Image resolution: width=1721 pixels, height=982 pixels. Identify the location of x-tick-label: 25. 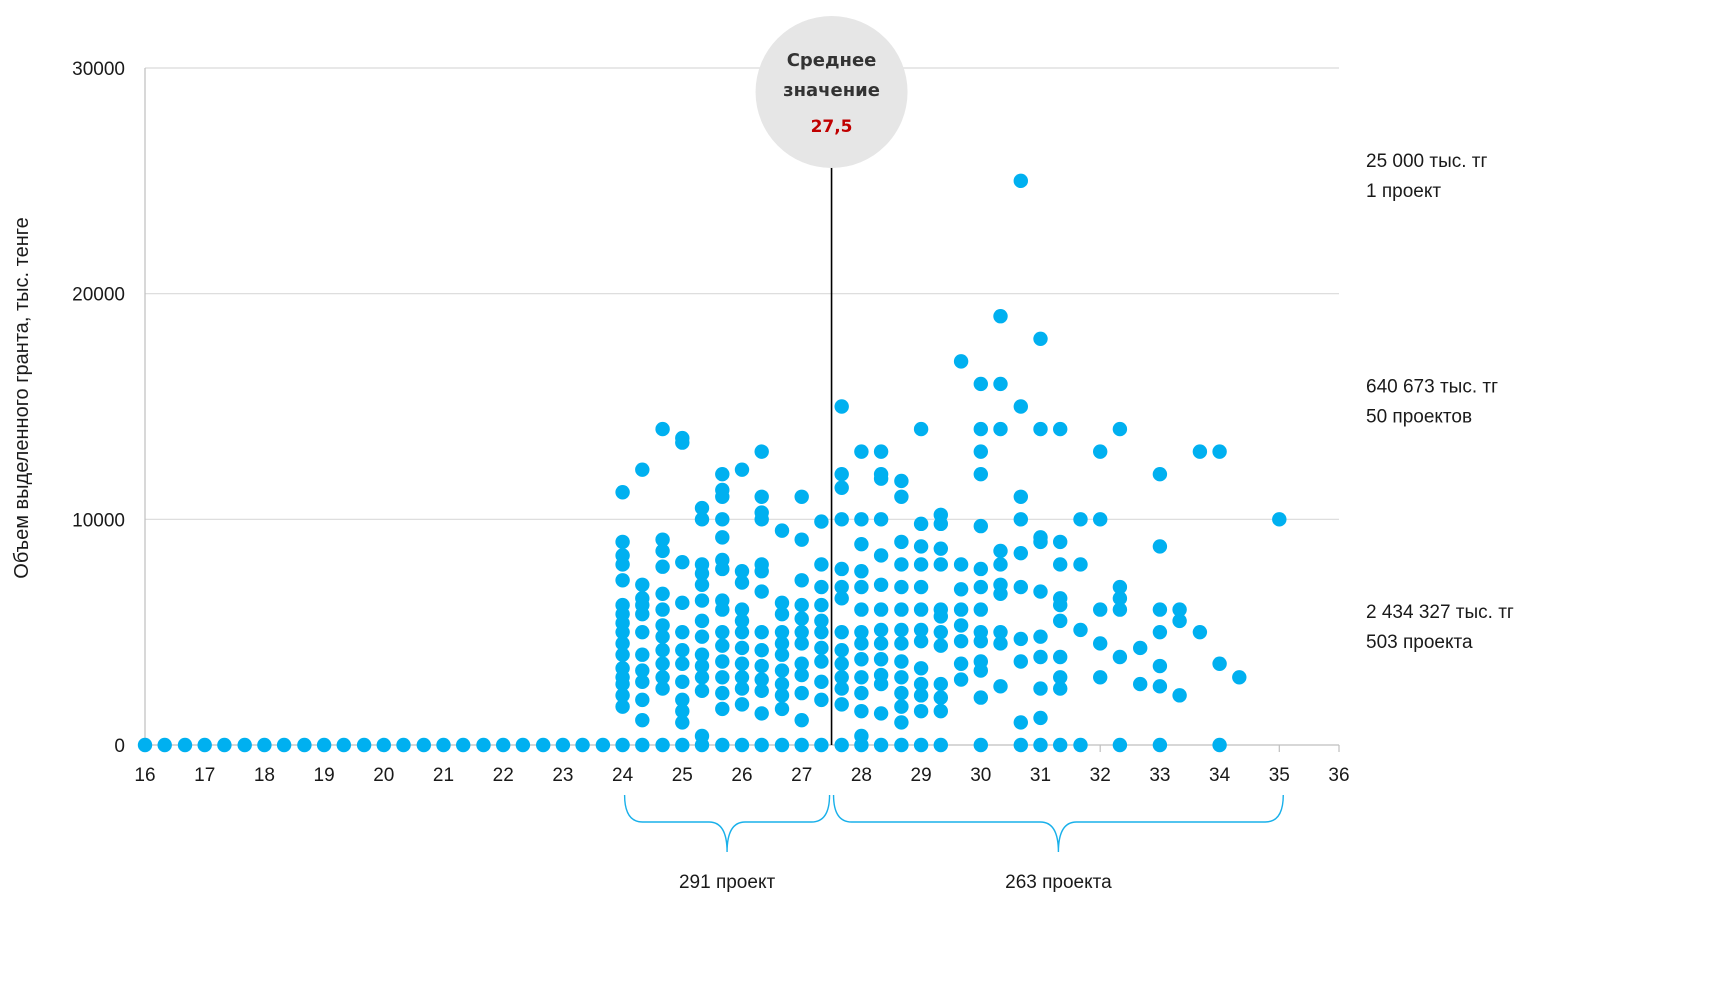
(682, 775).